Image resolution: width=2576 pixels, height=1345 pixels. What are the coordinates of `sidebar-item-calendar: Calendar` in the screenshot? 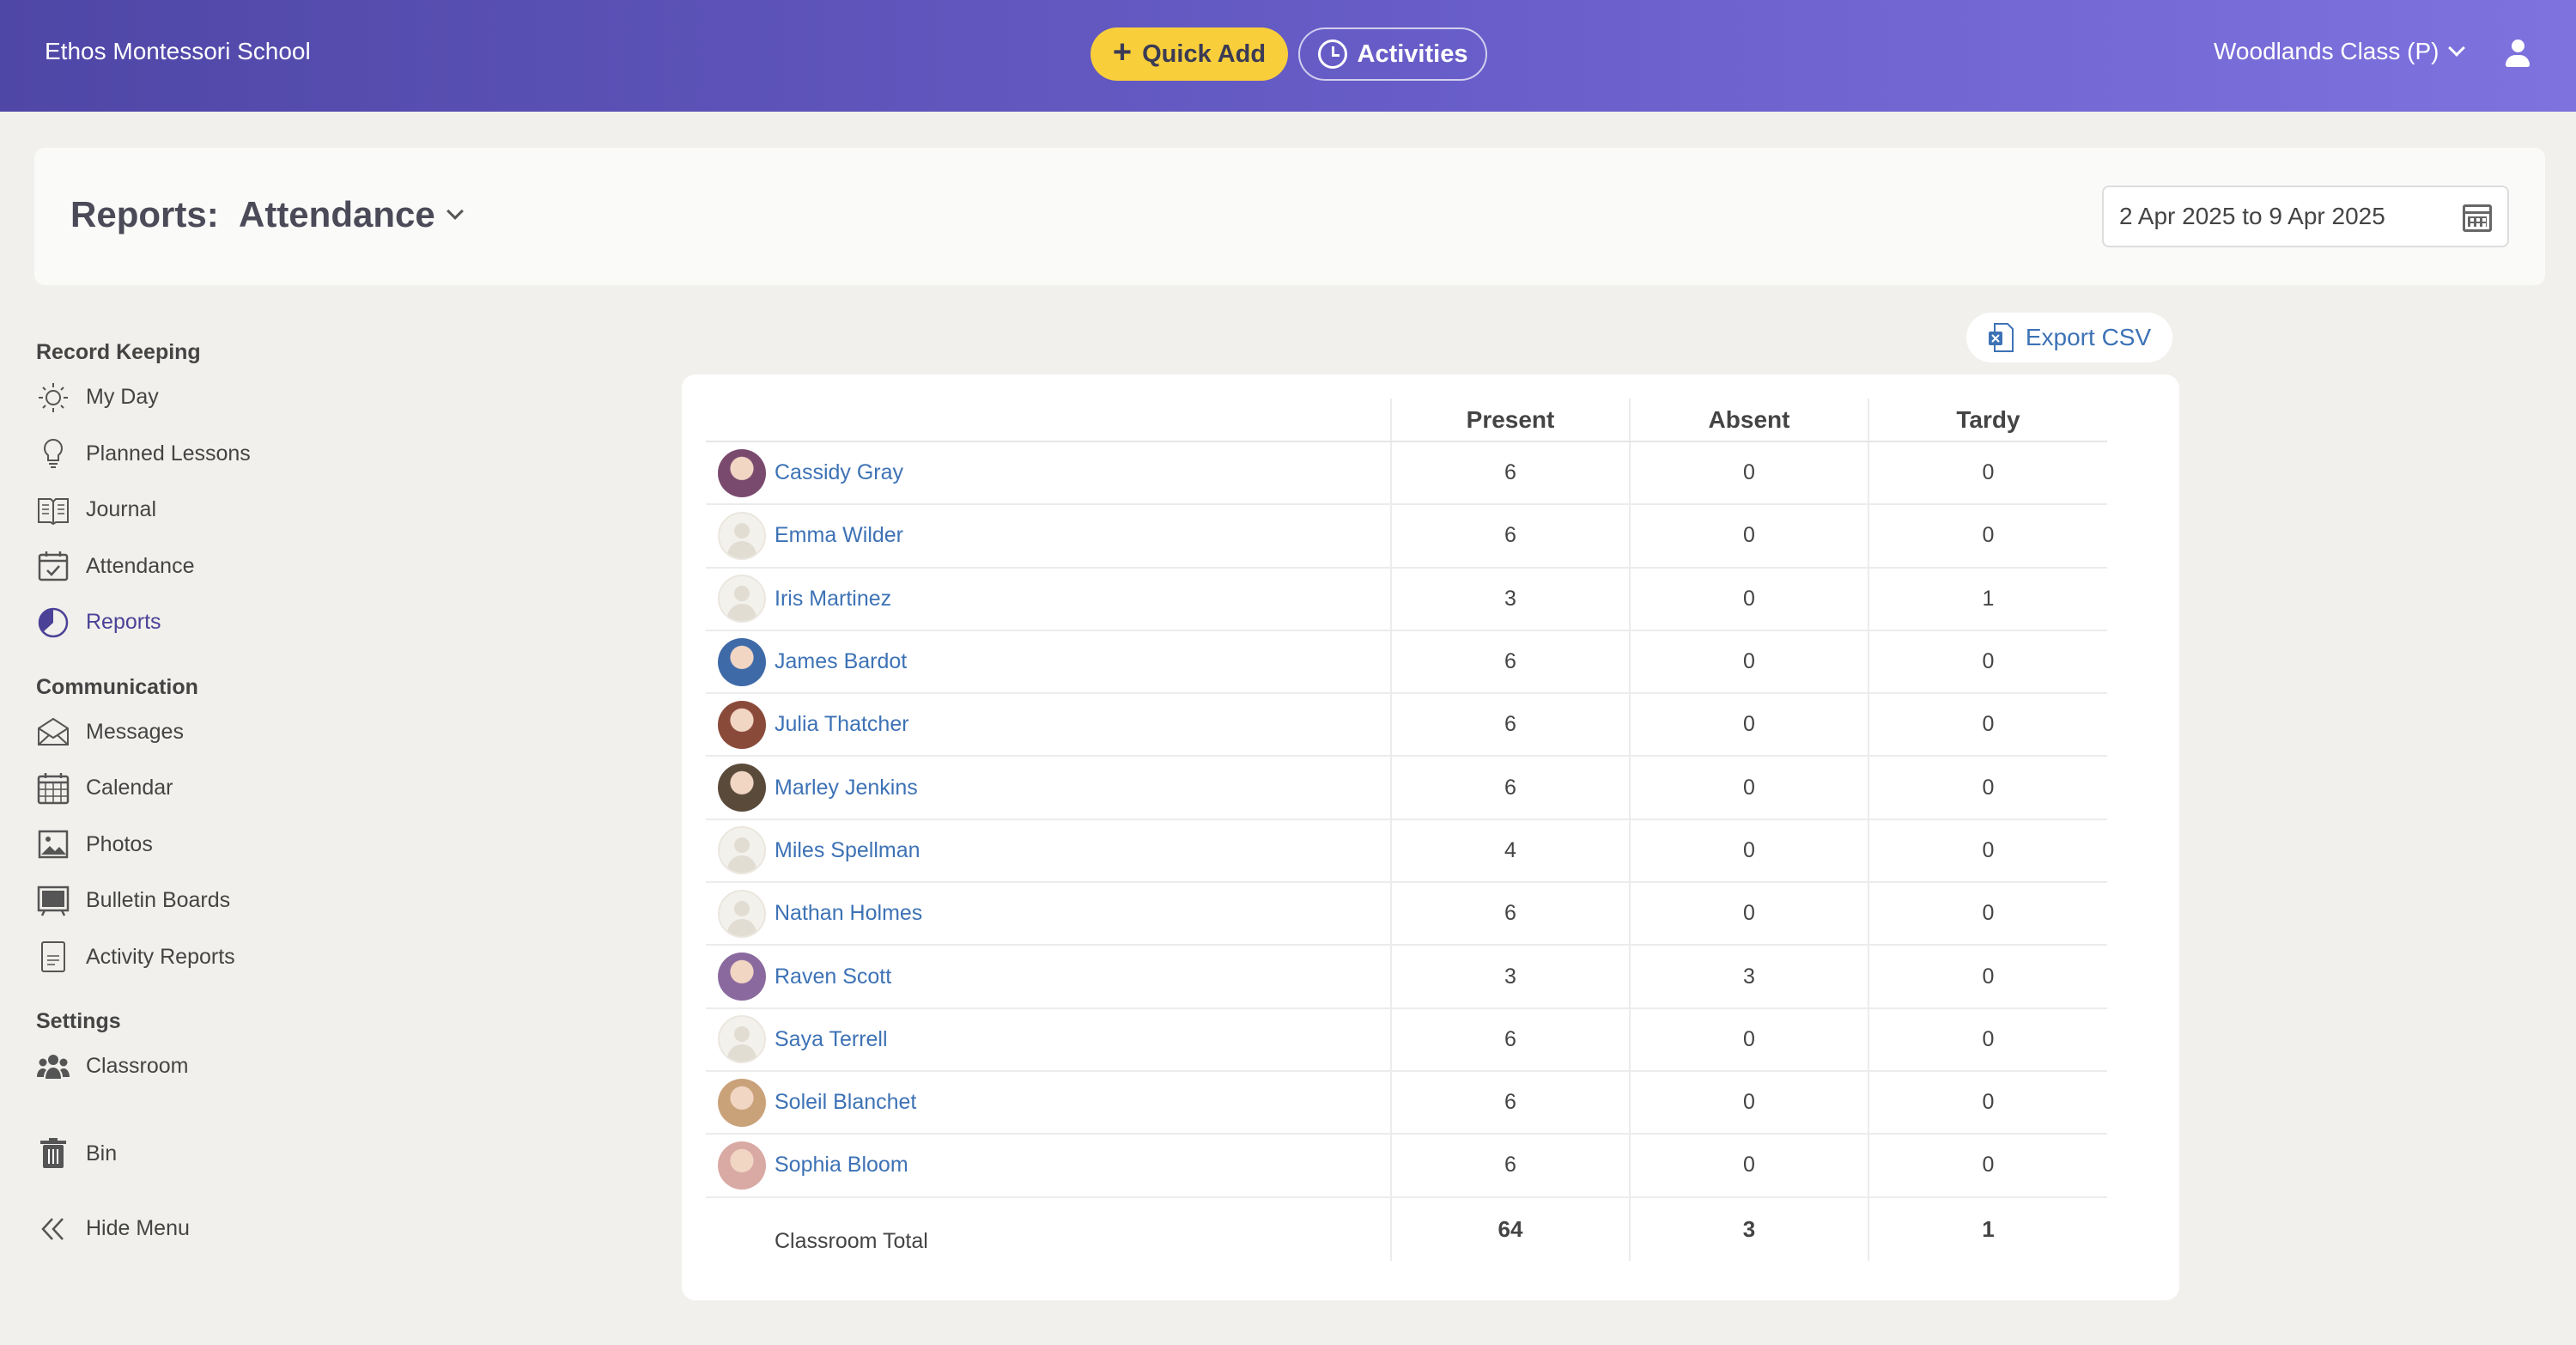 It's located at (208, 788).